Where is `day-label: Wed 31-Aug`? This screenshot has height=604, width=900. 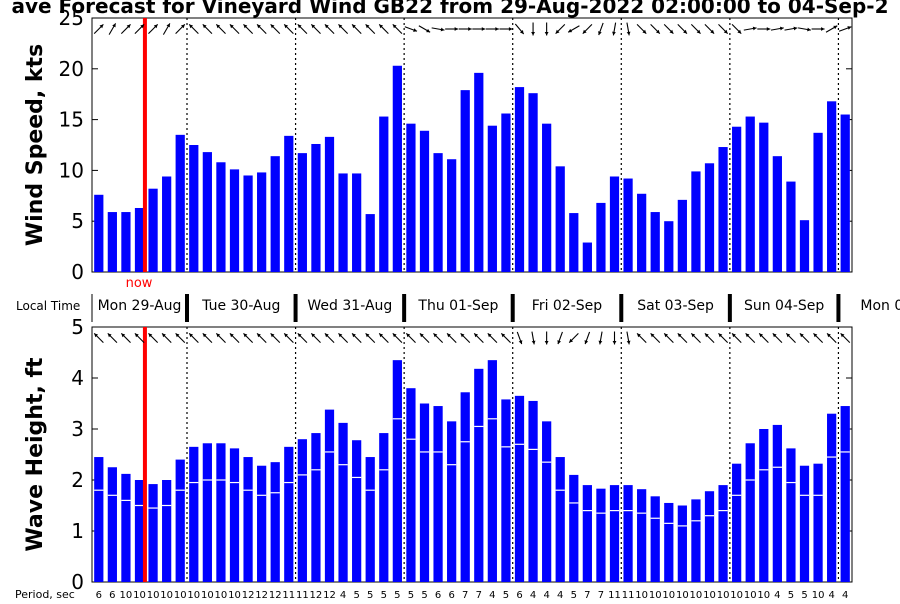 day-label: Wed 31-Aug is located at coordinates (349, 306).